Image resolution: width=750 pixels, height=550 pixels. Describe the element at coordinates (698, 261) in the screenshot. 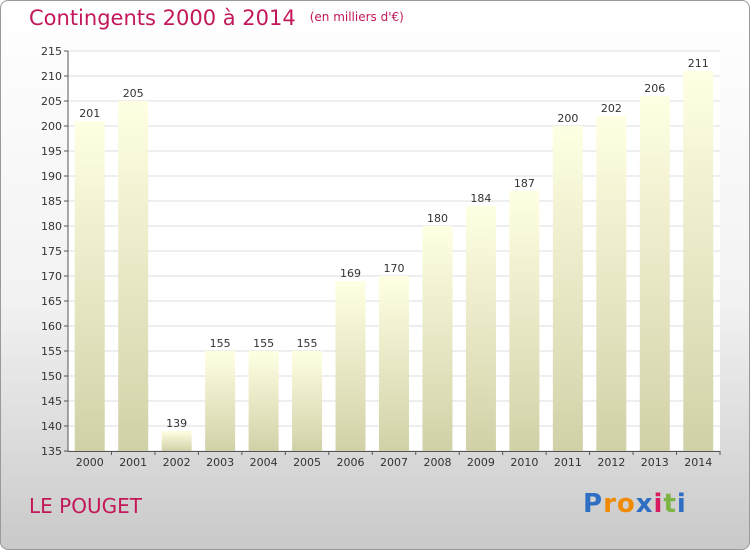

I see `bar-2014` at that location.